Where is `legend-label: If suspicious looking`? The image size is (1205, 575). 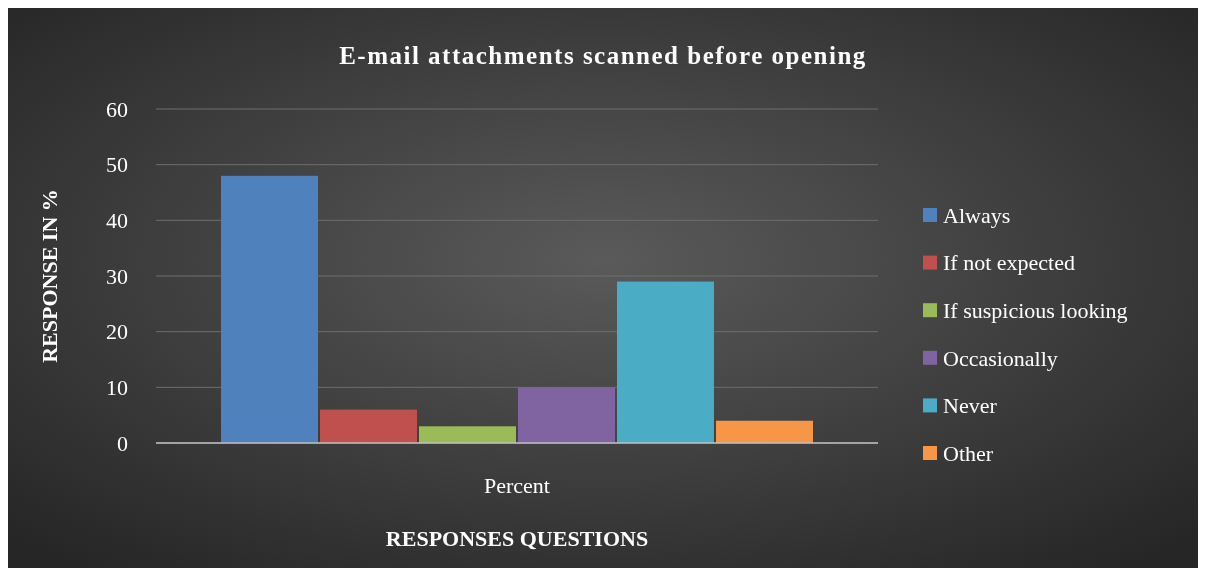 legend-label: If suspicious looking is located at coordinates (1035, 310).